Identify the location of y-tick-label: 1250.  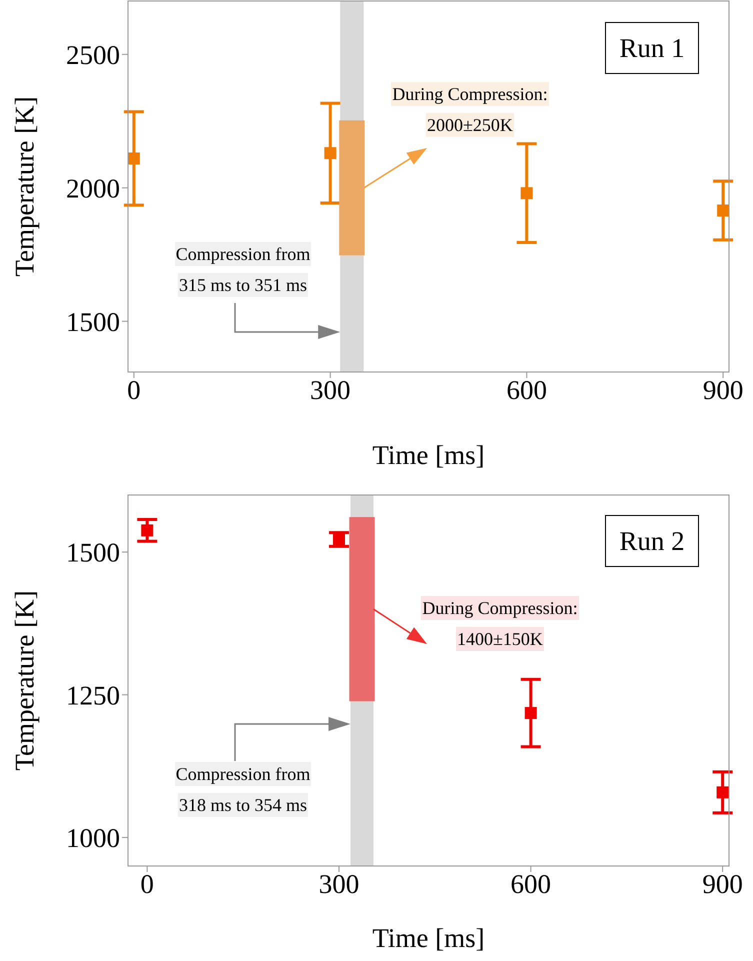
(93, 695).